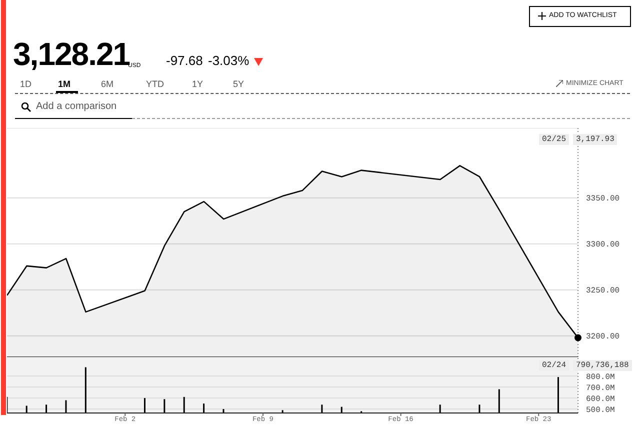 The height and width of the screenshot is (427, 640). What do you see at coordinates (184, 60) in the screenshot?
I see `text: -97.68` at bounding box center [184, 60].